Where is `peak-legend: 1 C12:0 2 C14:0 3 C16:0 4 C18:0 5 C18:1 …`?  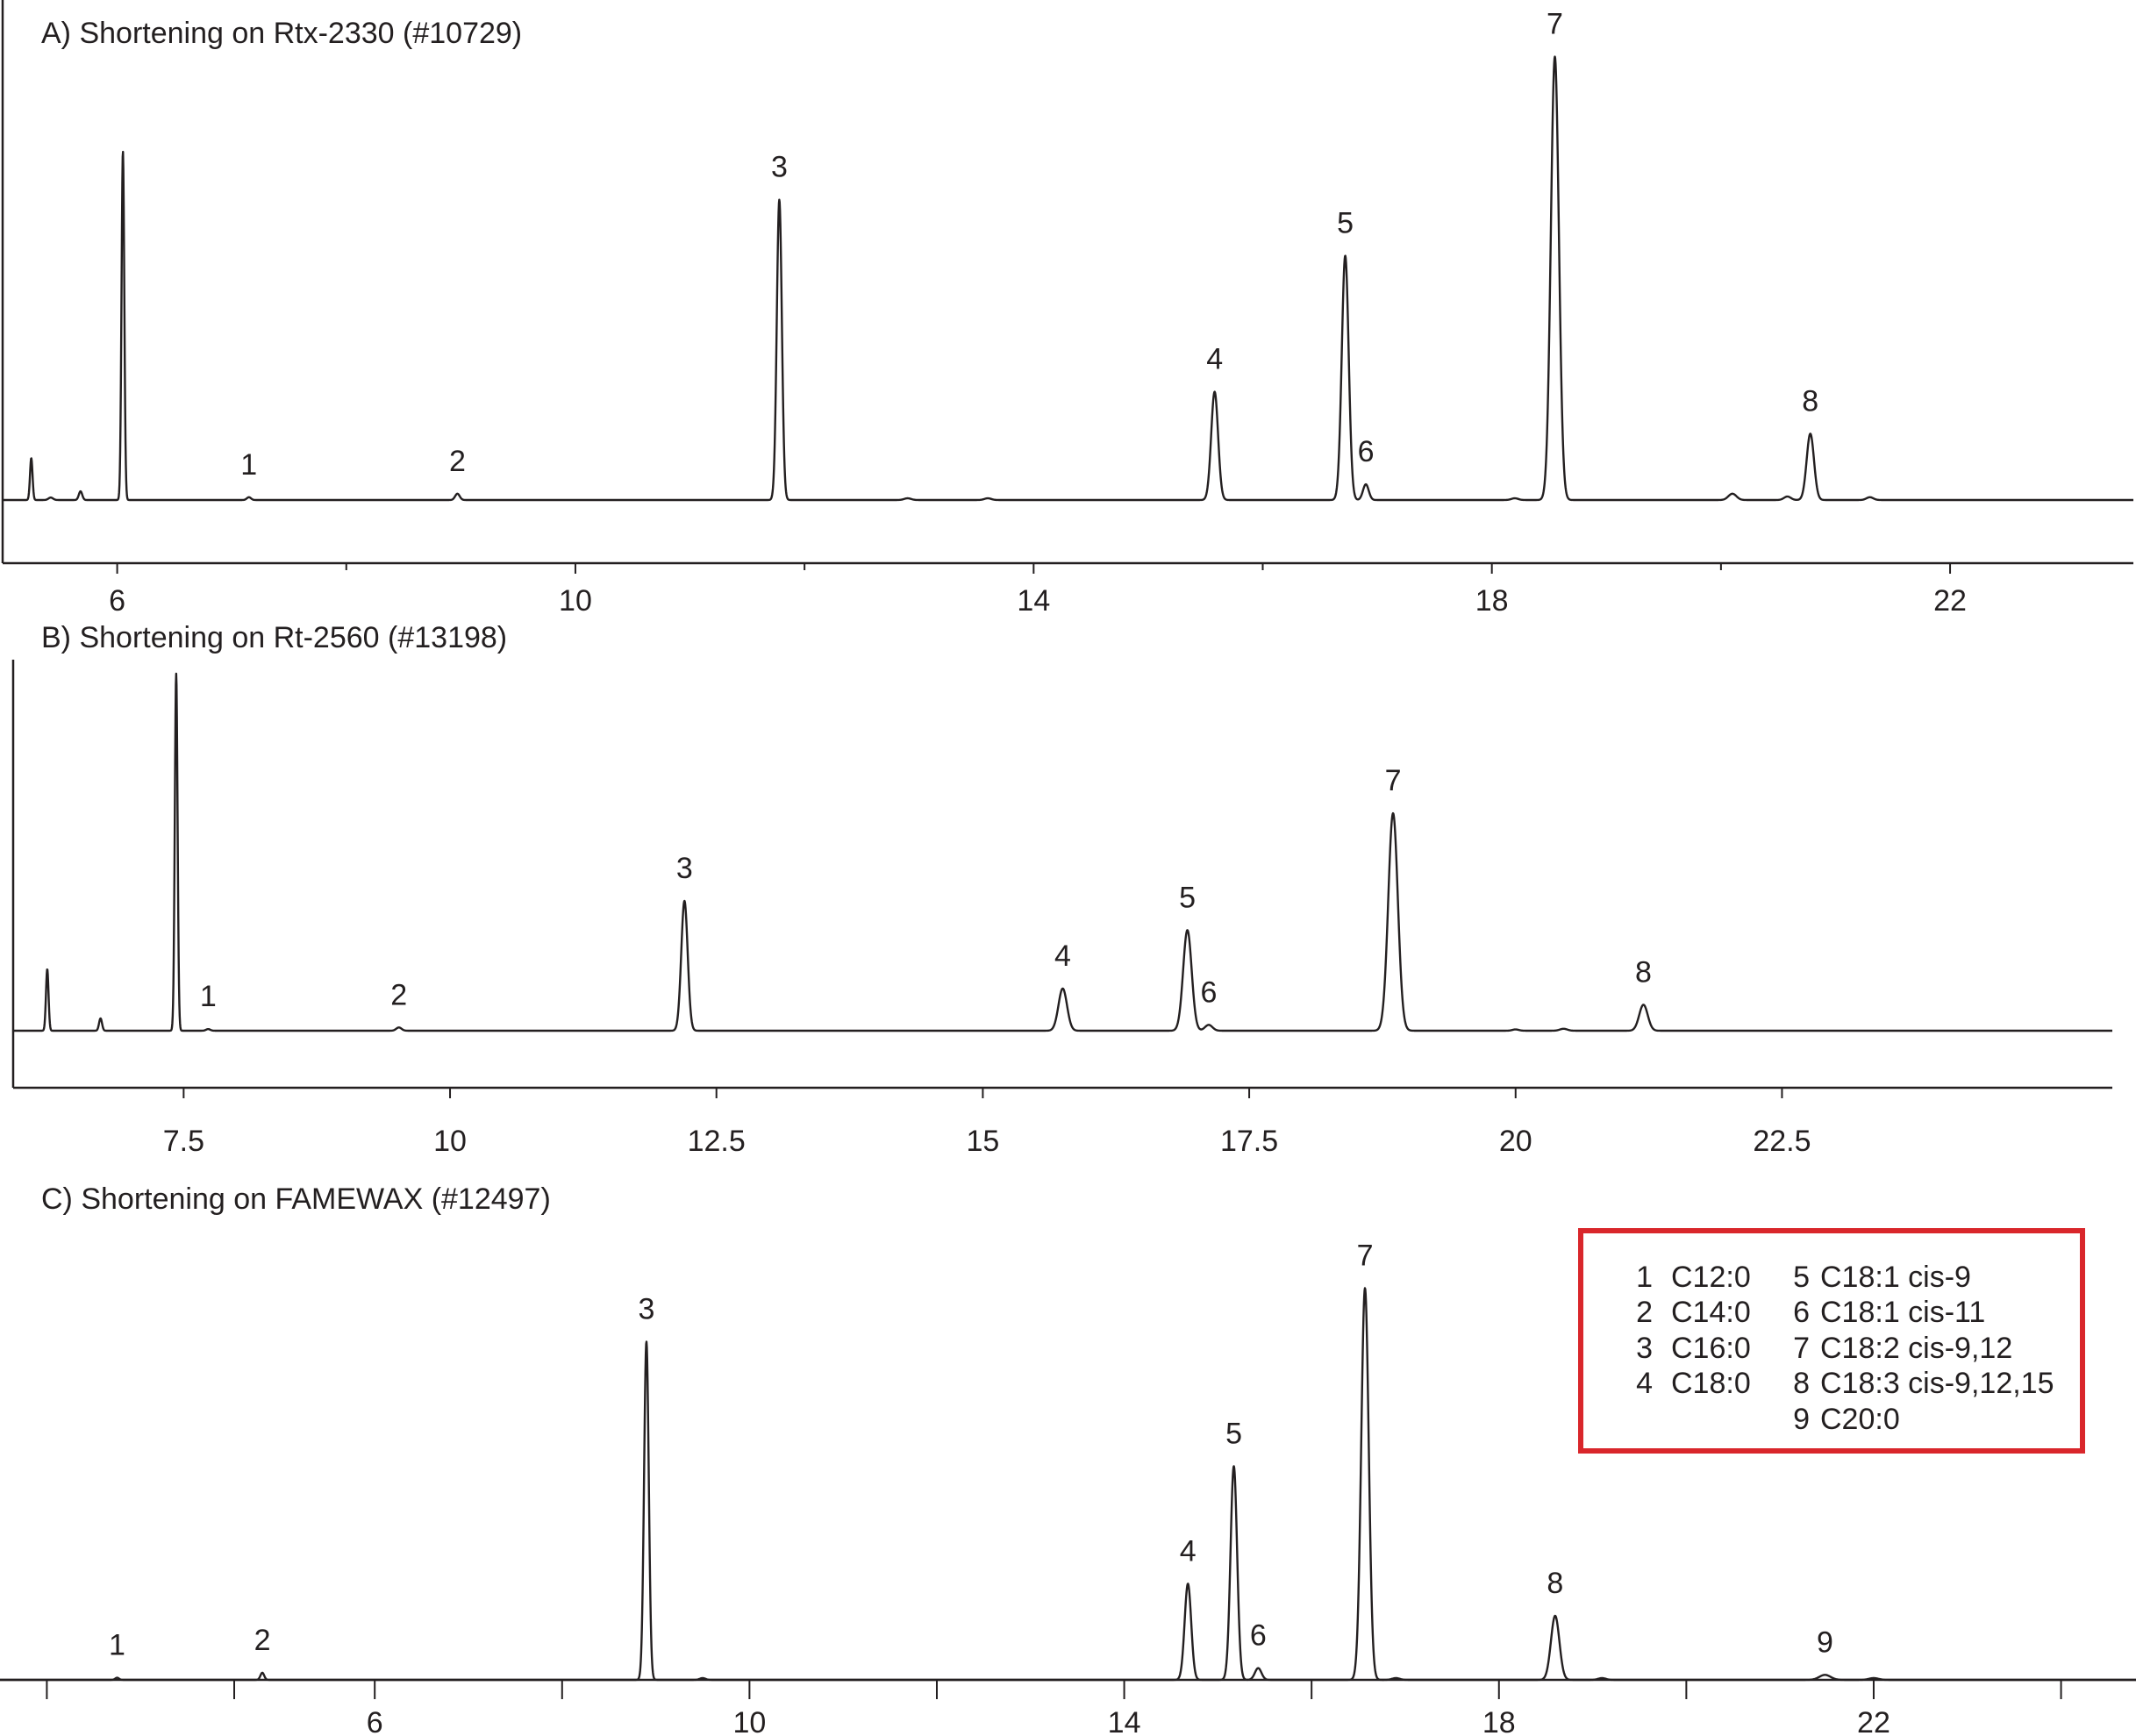
peak-legend: 1 C12:0 2 C14:0 3 C16:0 4 C18:0 5 C18:1 … is located at coordinates (1831, 1341).